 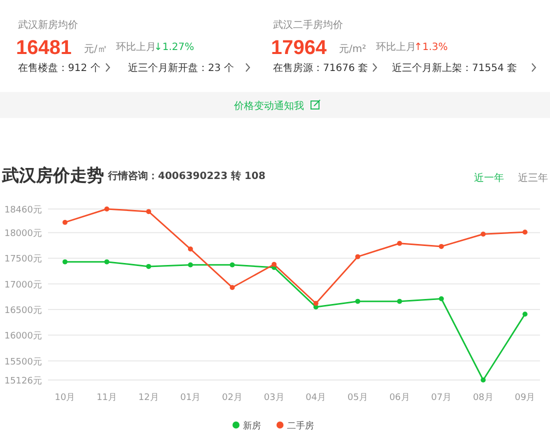 What do you see at coordinates (299, 48) in the screenshot?
I see `text: 17964` at bounding box center [299, 48].